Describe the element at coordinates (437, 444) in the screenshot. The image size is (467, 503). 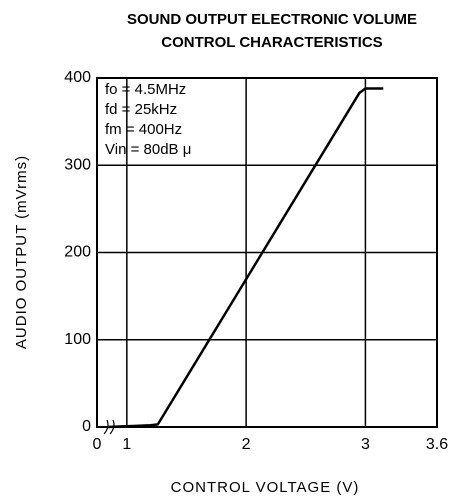
I see `x-tick-label: 3.6` at that location.